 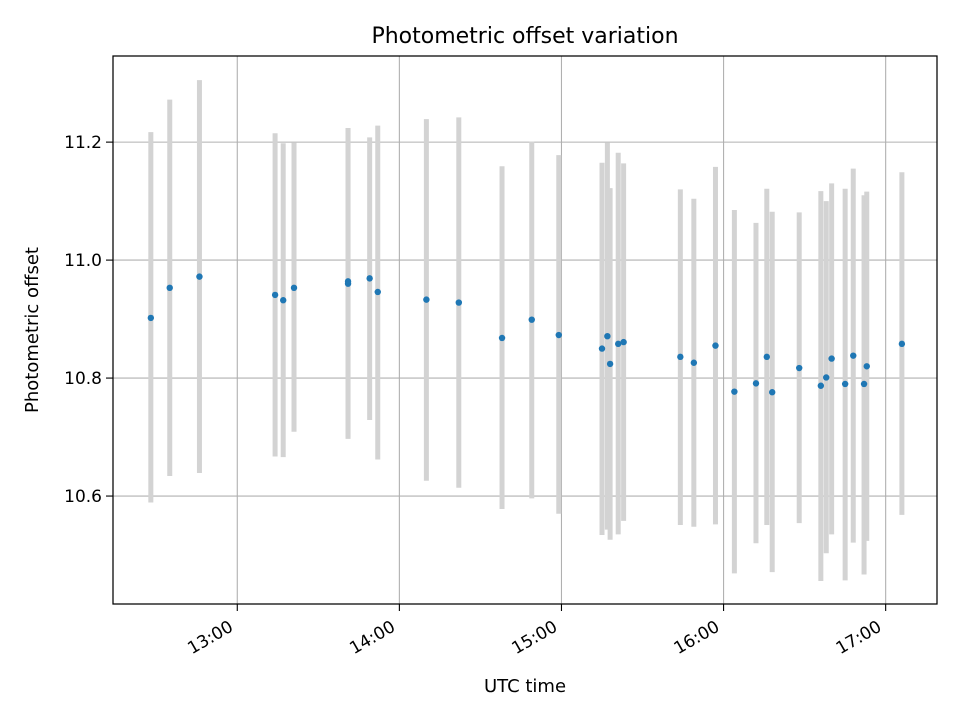 I want to click on y-tick-label: 11.0, so click(x=83, y=261).